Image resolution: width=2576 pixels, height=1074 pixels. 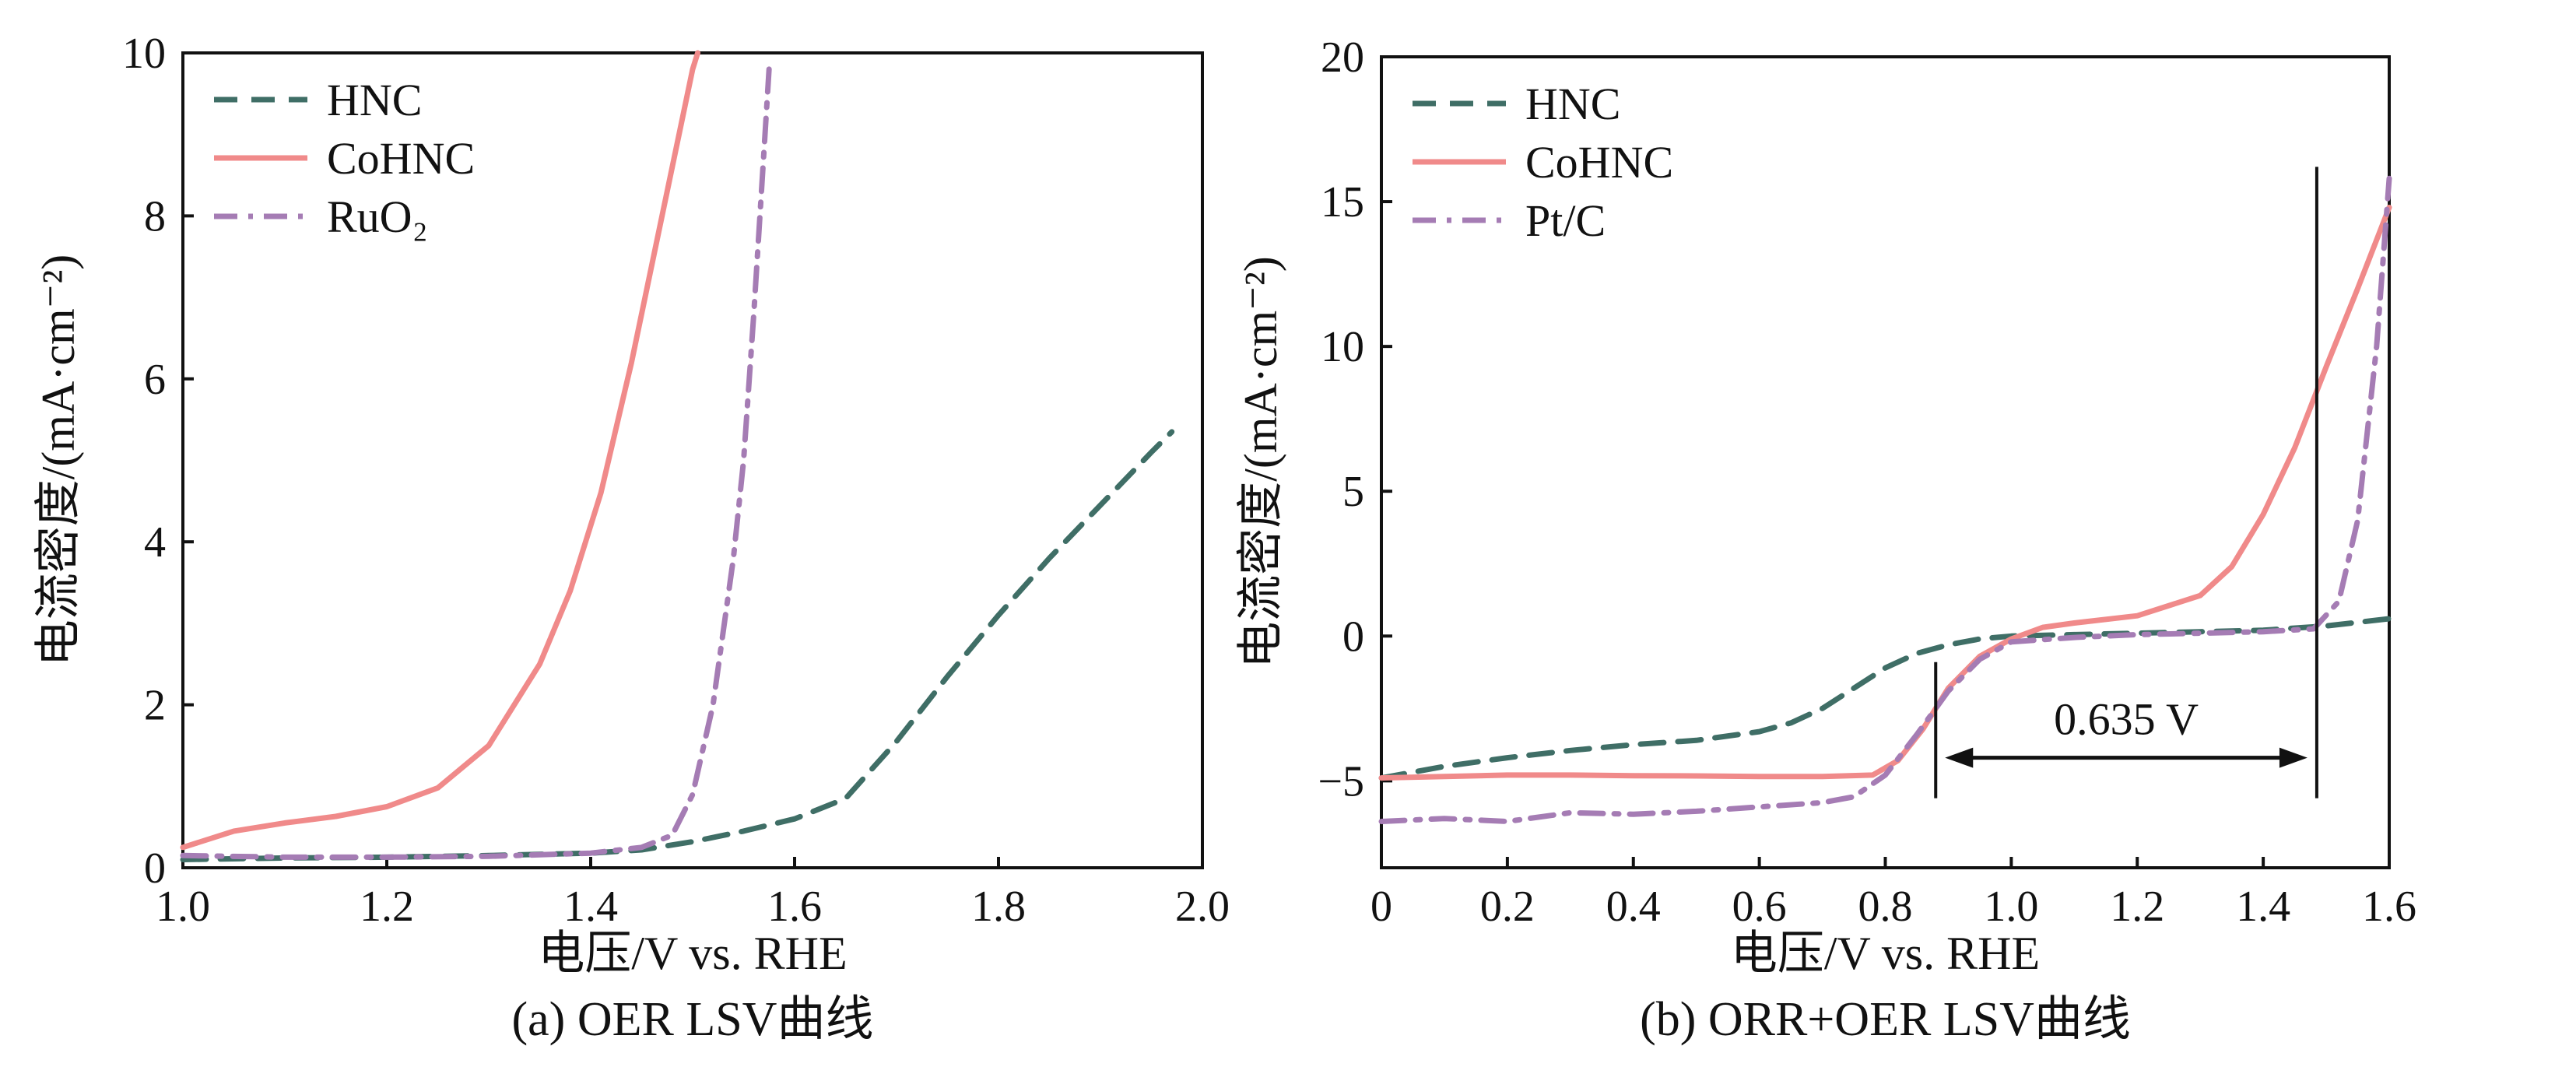 I want to click on y-tick-label: 8, so click(x=155, y=216).